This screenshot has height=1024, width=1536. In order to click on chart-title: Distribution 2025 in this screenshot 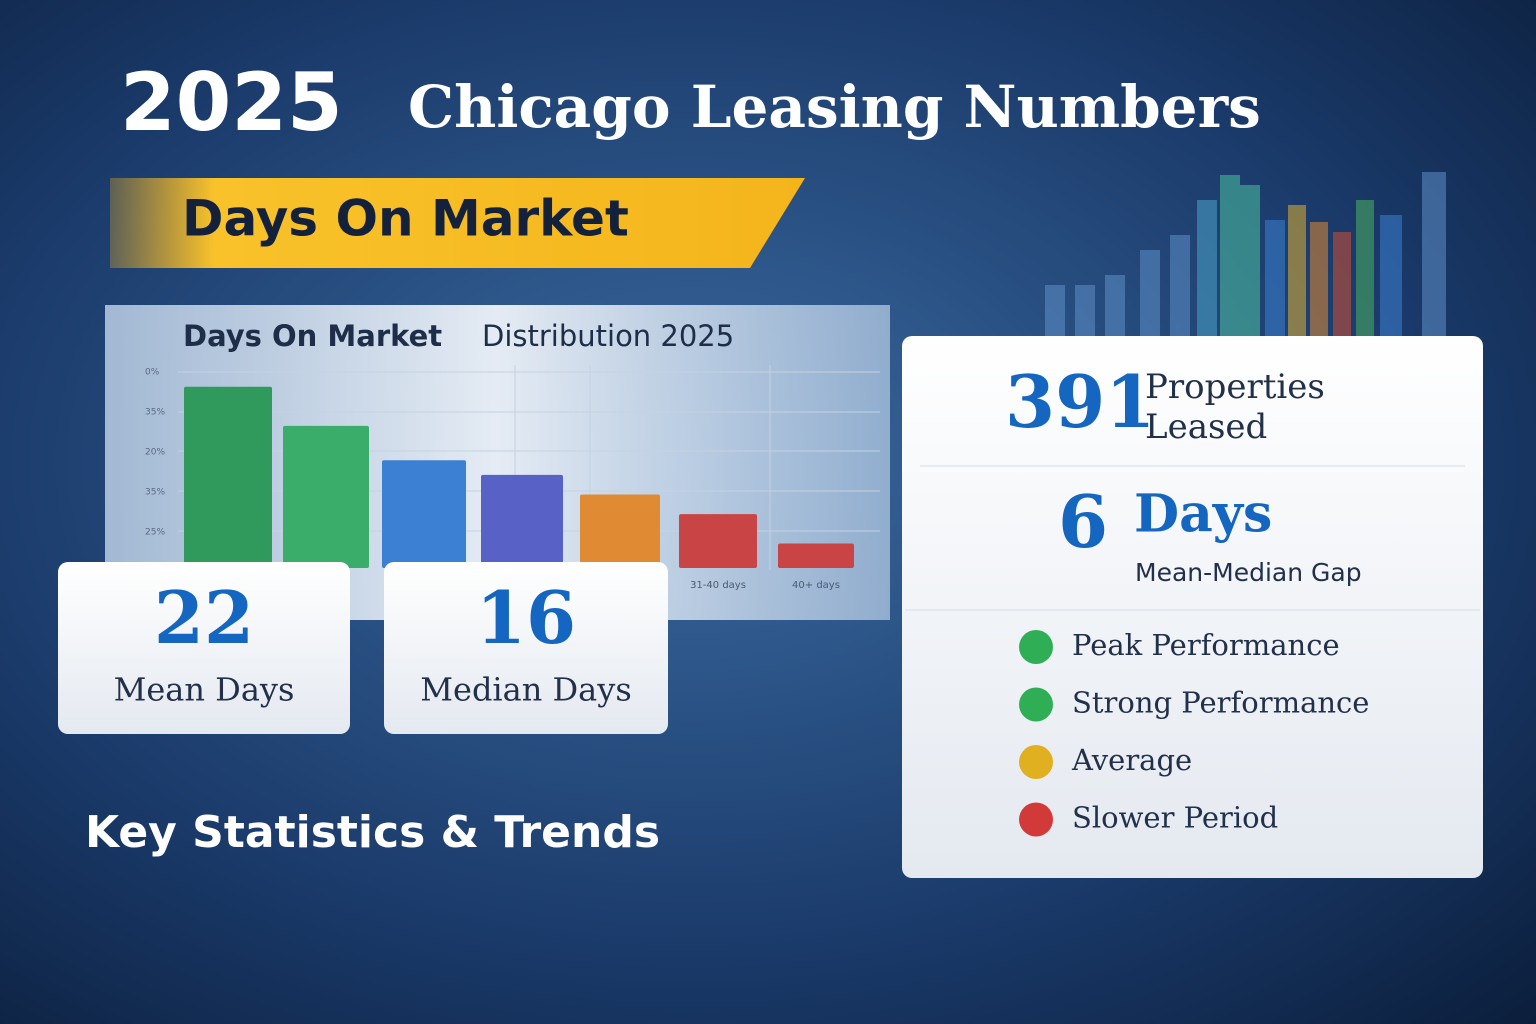, I will do `click(608, 336)`.